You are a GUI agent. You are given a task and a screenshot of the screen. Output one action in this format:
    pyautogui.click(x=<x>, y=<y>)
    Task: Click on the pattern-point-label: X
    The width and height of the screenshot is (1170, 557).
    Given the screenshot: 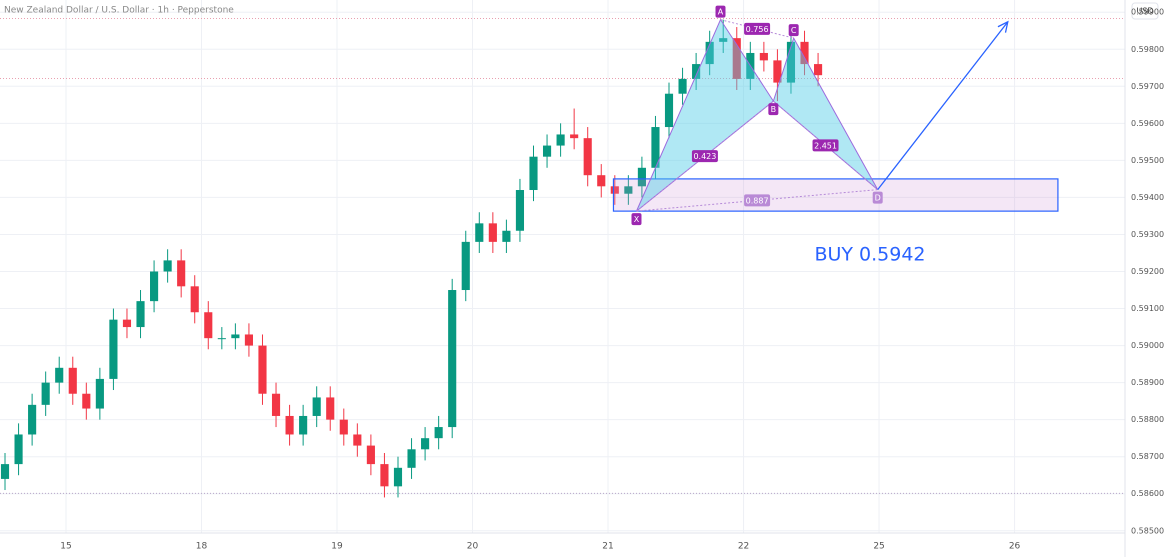 What is the action you would take?
    pyautogui.click(x=637, y=219)
    